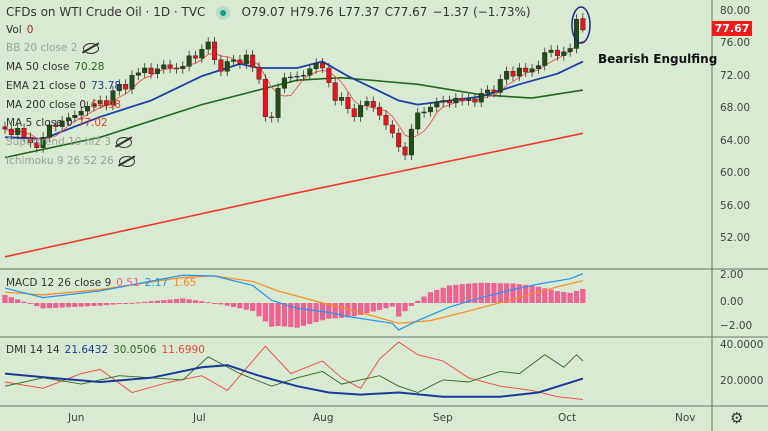 The width and height of the screenshot is (768, 431). Describe the element at coordinates (735, 108) in the screenshot. I see `price-tick: 68.00` at that location.